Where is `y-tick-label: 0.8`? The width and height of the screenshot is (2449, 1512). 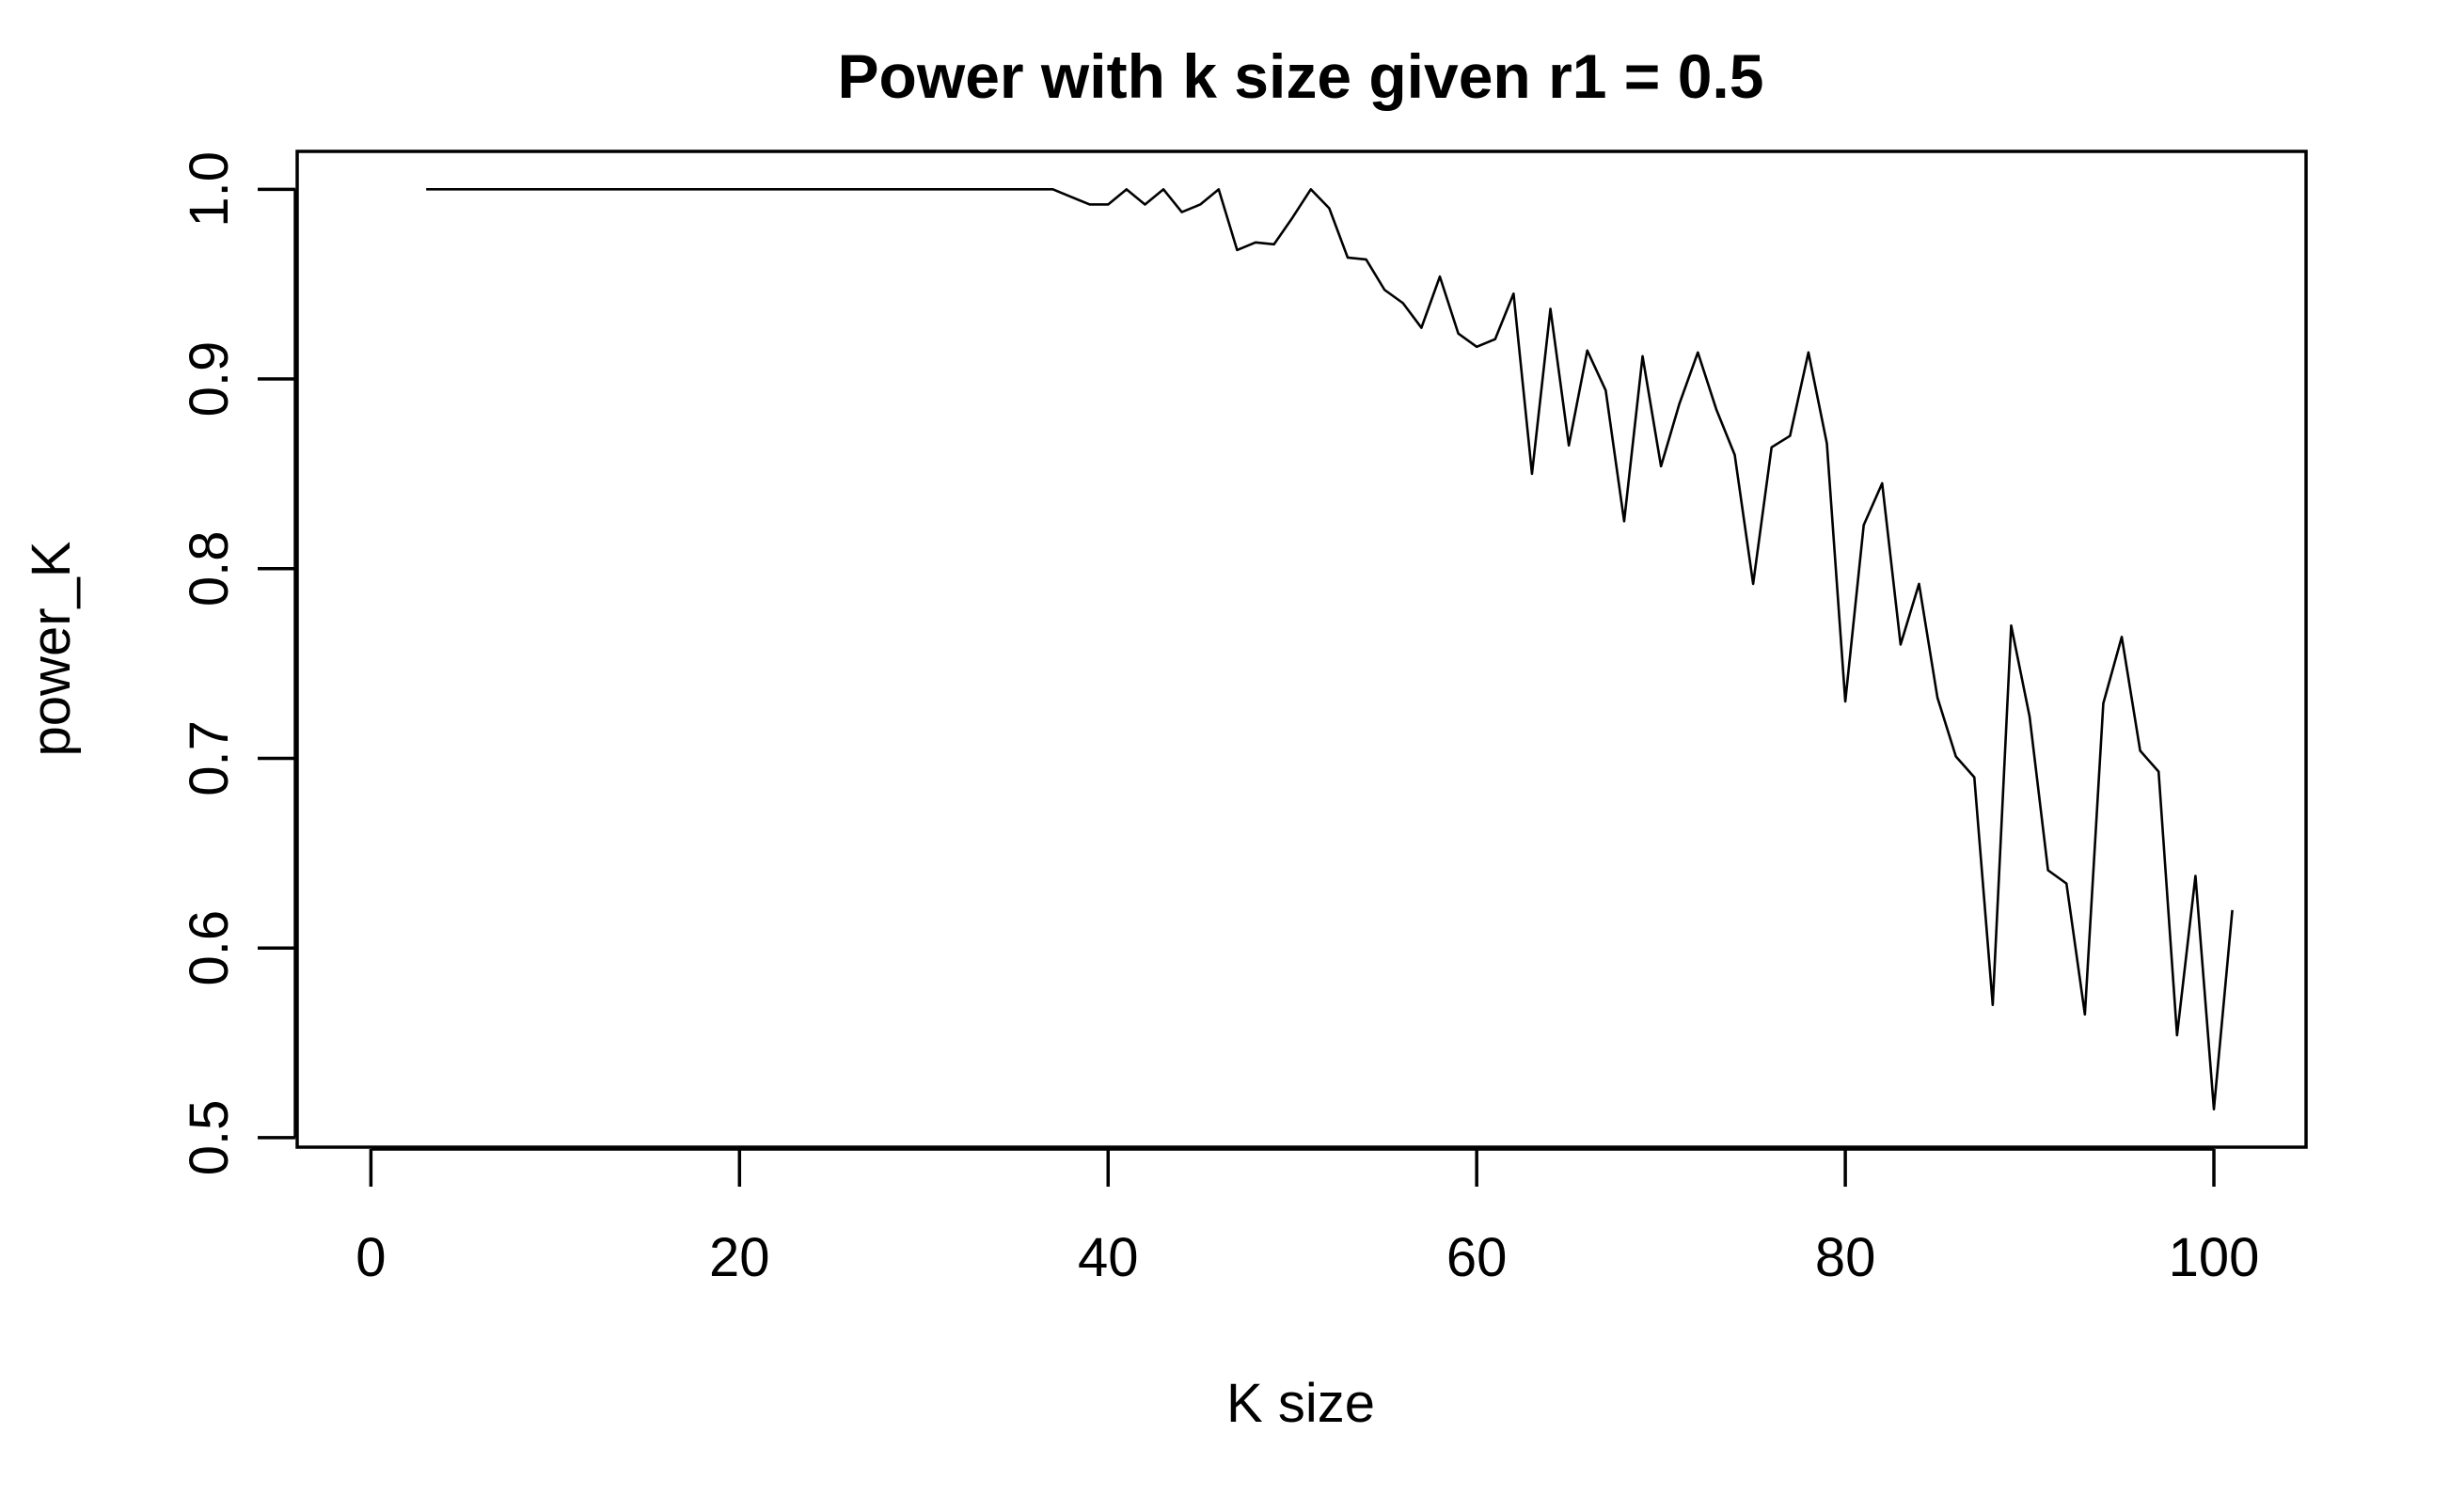
y-tick-label: 0.8 is located at coordinates (209, 568).